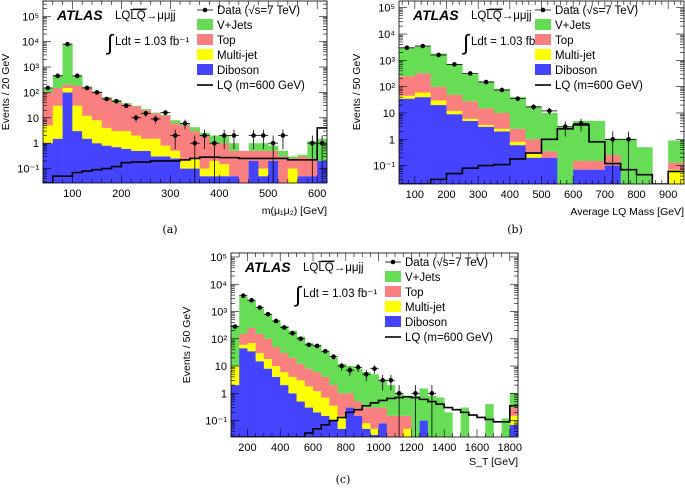 Image resolution: width=685 pixels, height=495 pixels. I want to click on x-tick-label: 900, so click(668, 195).